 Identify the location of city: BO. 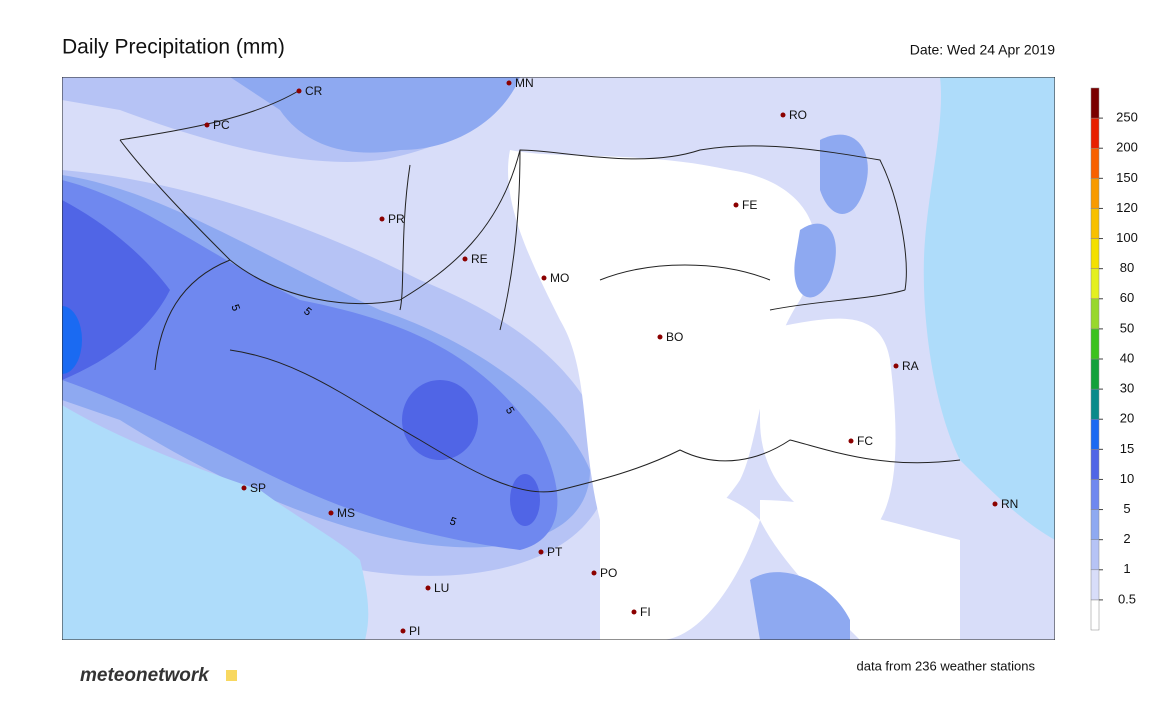
(670, 337).